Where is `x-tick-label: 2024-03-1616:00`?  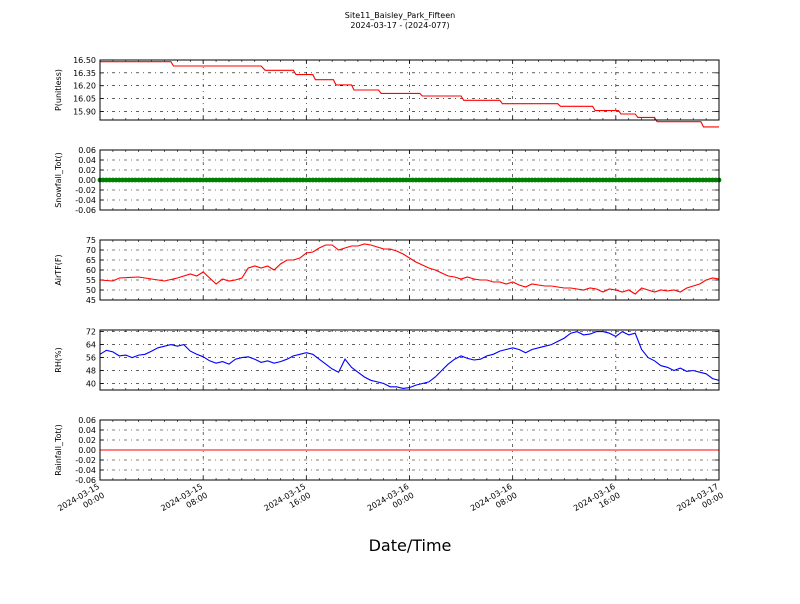
x-tick-label: 2024-03-1616:00 is located at coordinates (597, 502).